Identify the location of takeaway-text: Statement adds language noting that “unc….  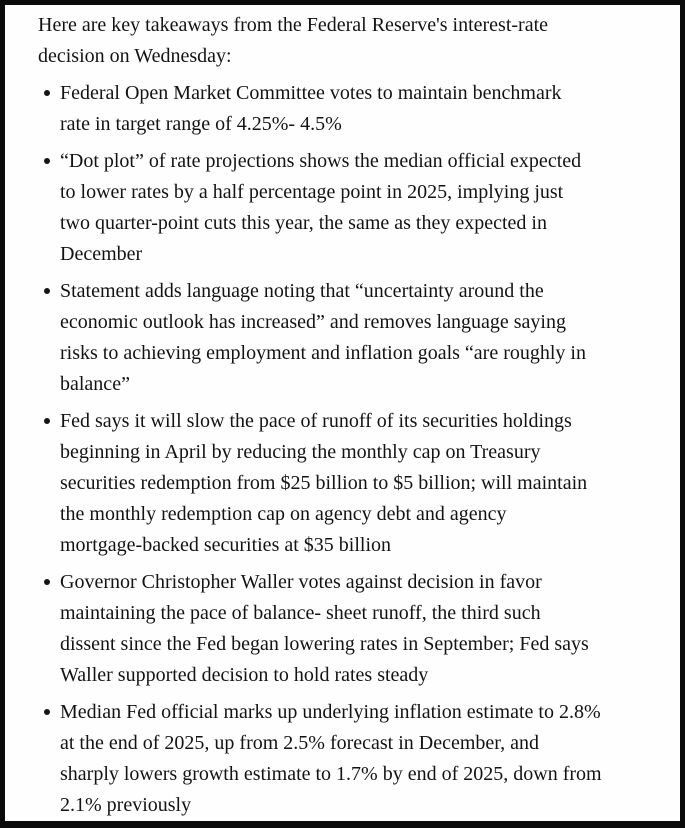
(323, 337).